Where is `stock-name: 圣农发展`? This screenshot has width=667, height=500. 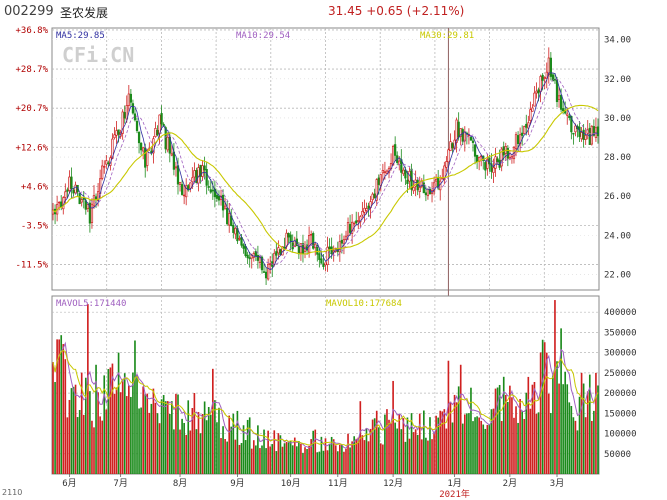 stock-name: 圣农发展 is located at coordinates (84, 13).